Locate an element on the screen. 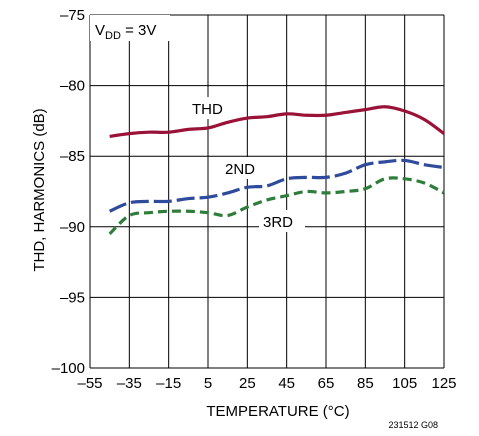 This screenshot has width=479, height=436. series-label-2nd-background is located at coordinates (244, 168).